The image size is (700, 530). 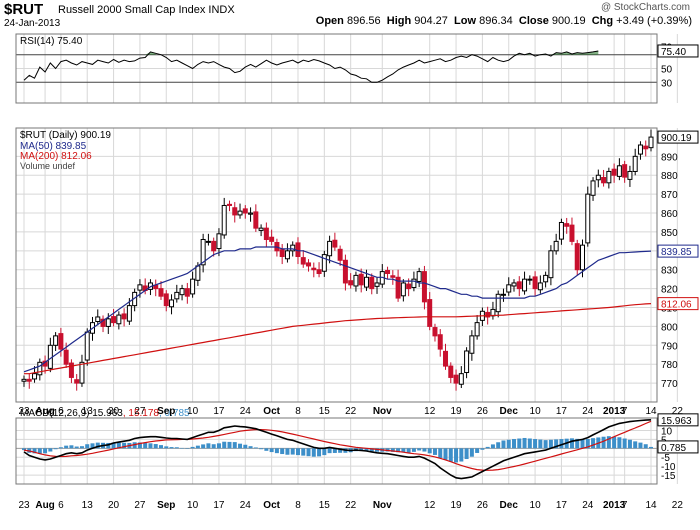 I want to click on macd-signal-line, so click(x=337, y=445).